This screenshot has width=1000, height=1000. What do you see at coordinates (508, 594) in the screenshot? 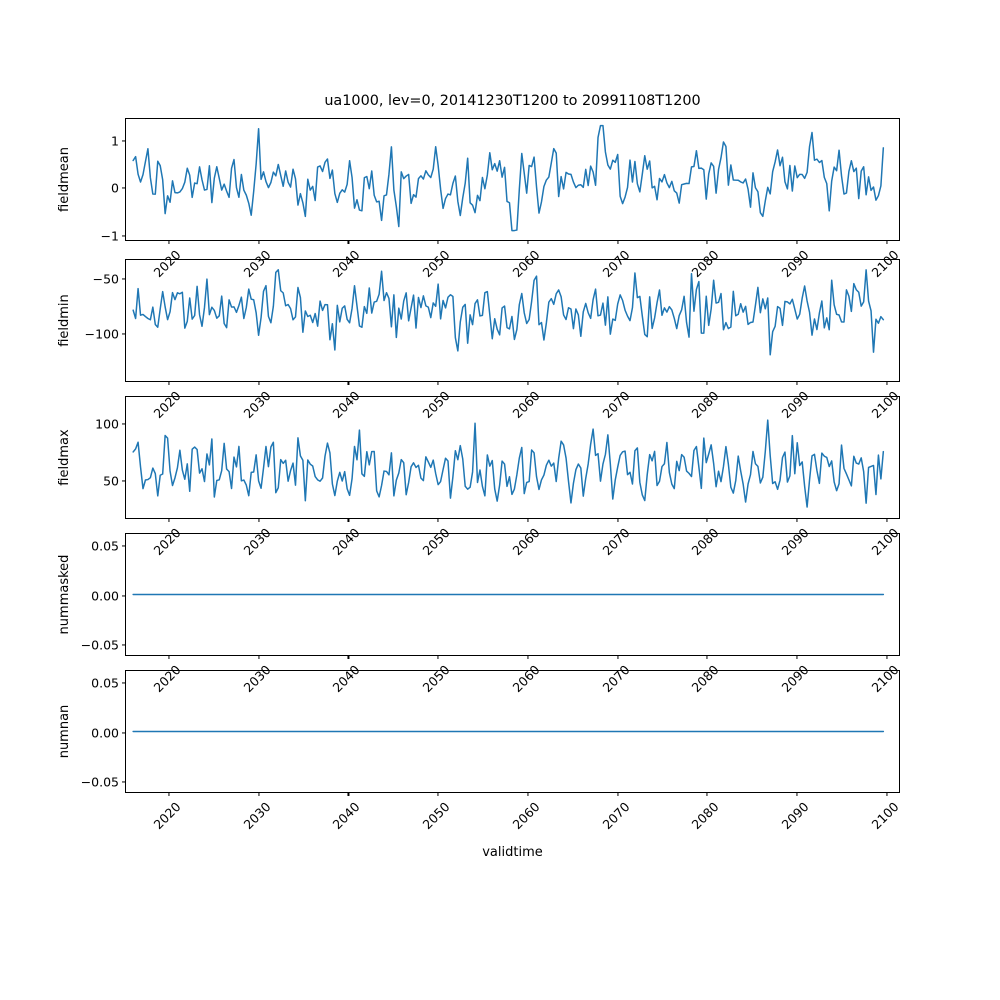
I see `plot-area-nummasked` at bounding box center [508, 594].